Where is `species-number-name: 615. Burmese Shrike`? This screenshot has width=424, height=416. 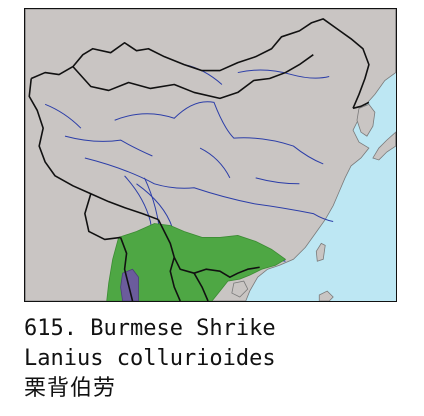 species-number-name: 615. Burmese Shrike is located at coordinates (150, 328).